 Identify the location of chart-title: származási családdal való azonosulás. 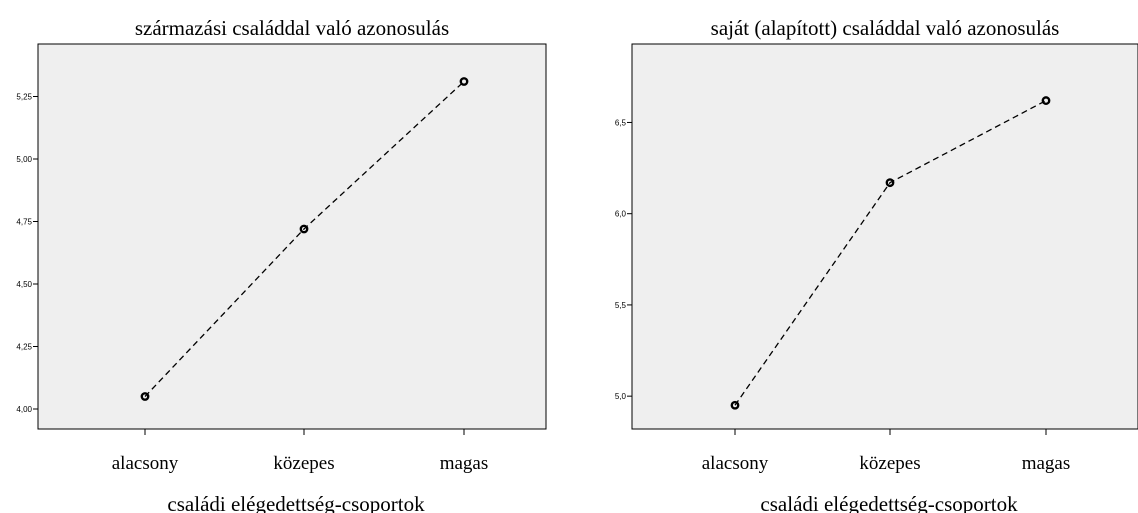
(292, 28).